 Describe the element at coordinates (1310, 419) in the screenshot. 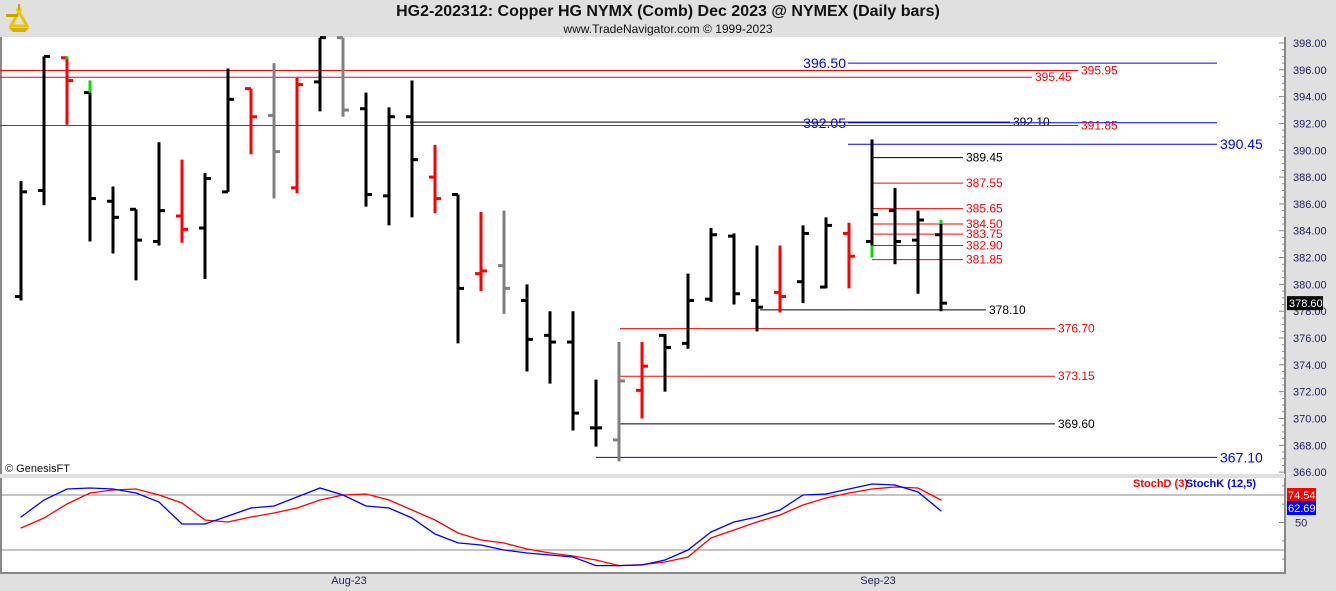

I see `y-tick-label: 370.00` at that location.